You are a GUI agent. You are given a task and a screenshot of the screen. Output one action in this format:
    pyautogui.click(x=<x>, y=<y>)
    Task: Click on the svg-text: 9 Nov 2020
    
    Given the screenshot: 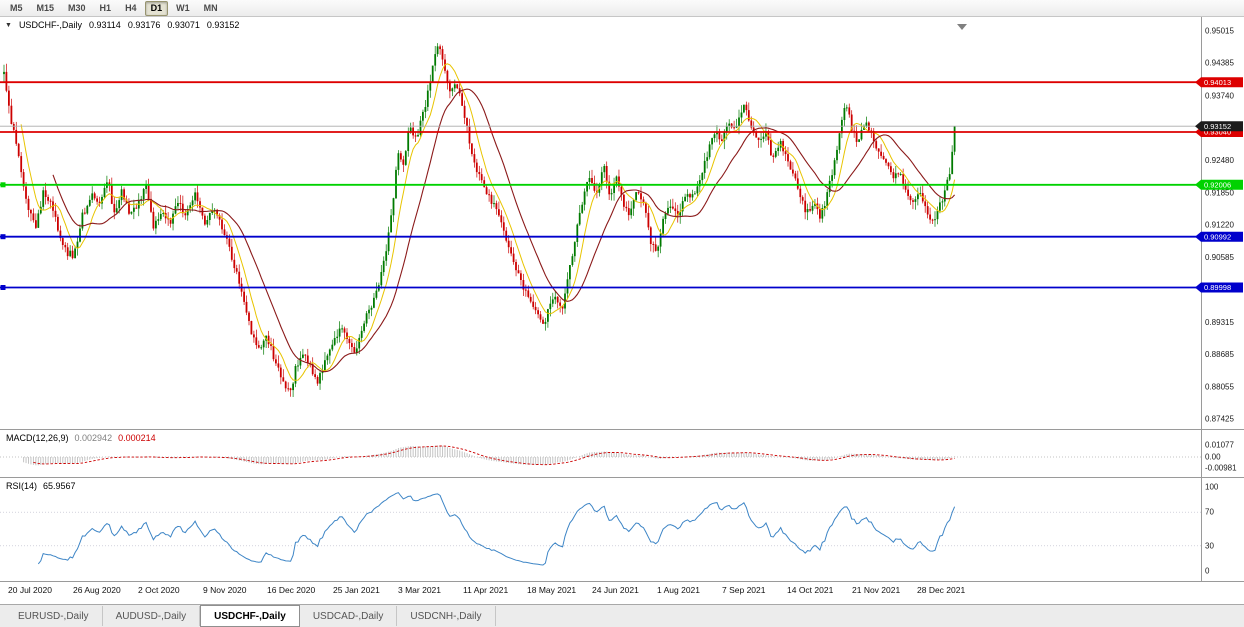 What is the action you would take?
    pyautogui.click(x=225, y=590)
    